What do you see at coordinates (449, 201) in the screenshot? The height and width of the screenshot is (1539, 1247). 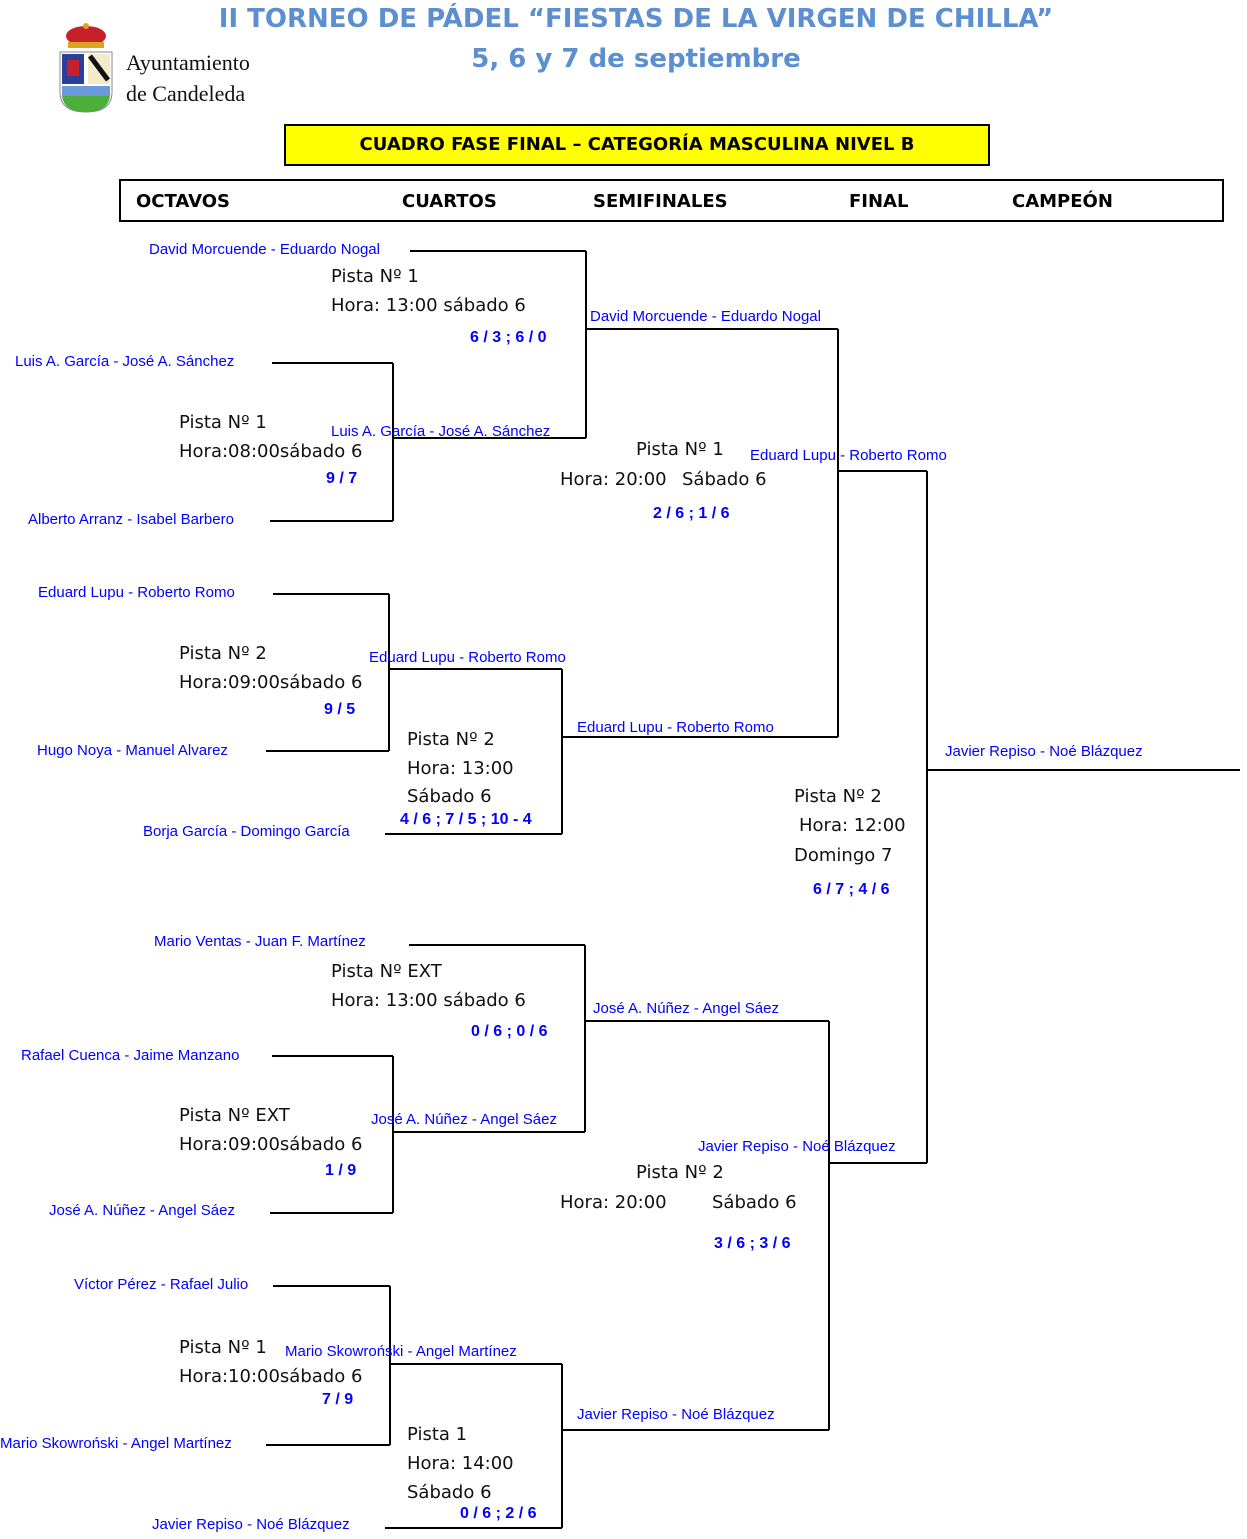 I see `round-cuartos: CUARTOS` at bounding box center [449, 201].